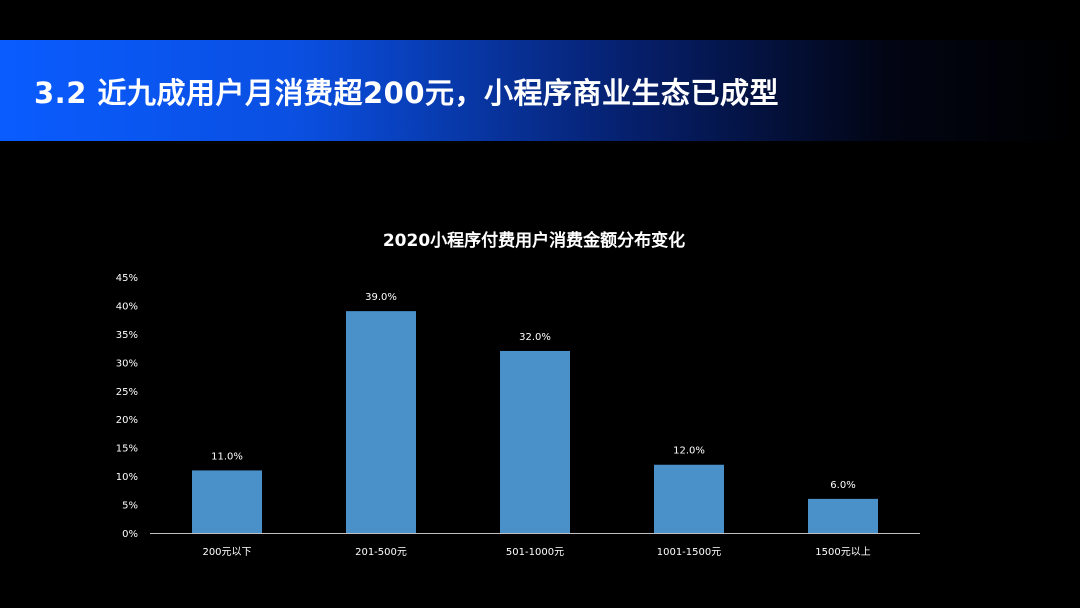 The width and height of the screenshot is (1080, 608). I want to click on category-label: 200元以下, so click(226, 552).